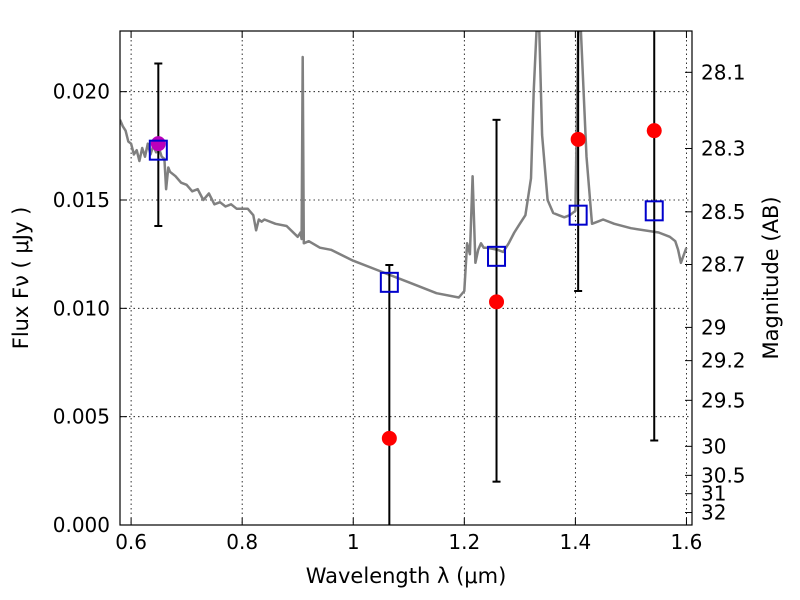 The image size is (800, 600). What do you see at coordinates (723, 148) in the screenshot?
I see `mag-tick-label: 28.3` at bounding box center [723, 148].